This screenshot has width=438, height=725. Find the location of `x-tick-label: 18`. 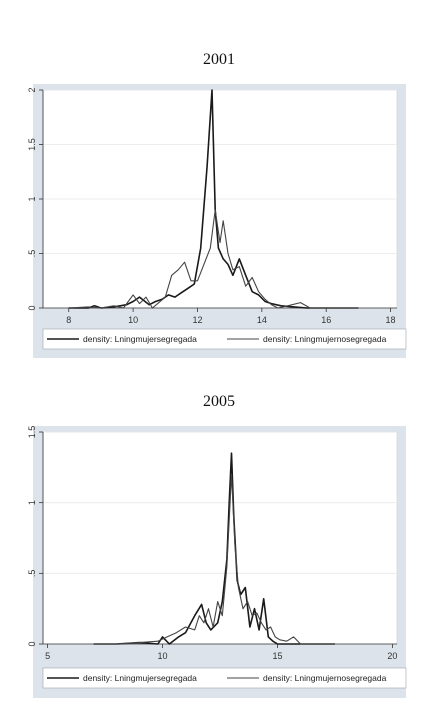

x-tick-label: 18 is located at coordinates (391, 320).